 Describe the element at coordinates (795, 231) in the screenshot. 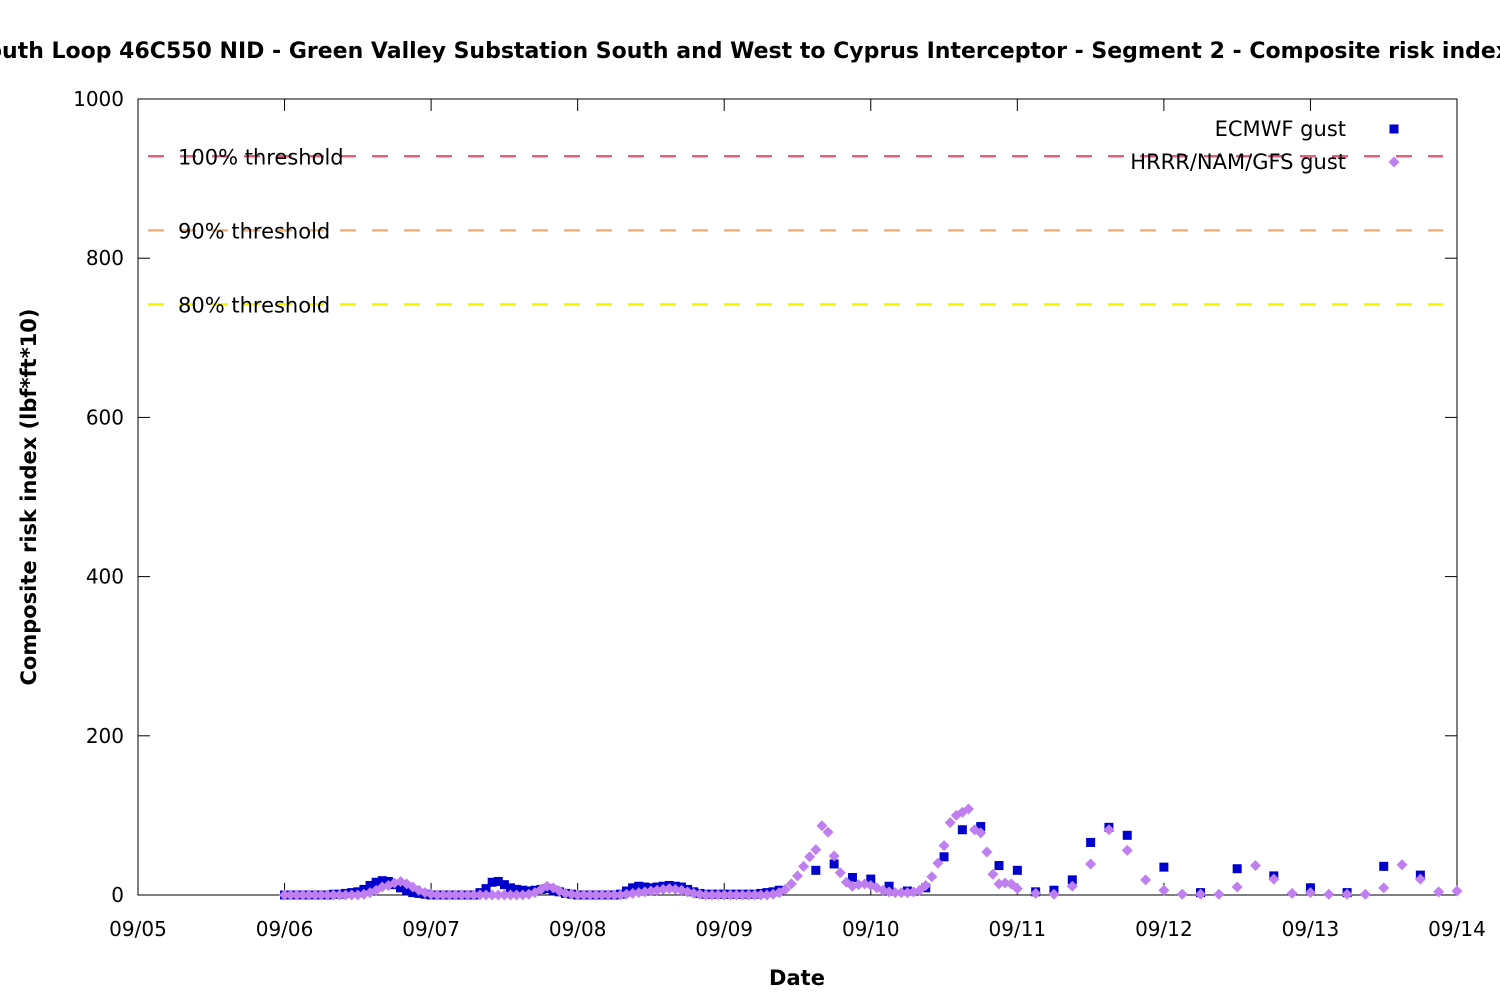

I see `threshold-lines: 100% threshold 90% threshold 80% threshold` at that location.